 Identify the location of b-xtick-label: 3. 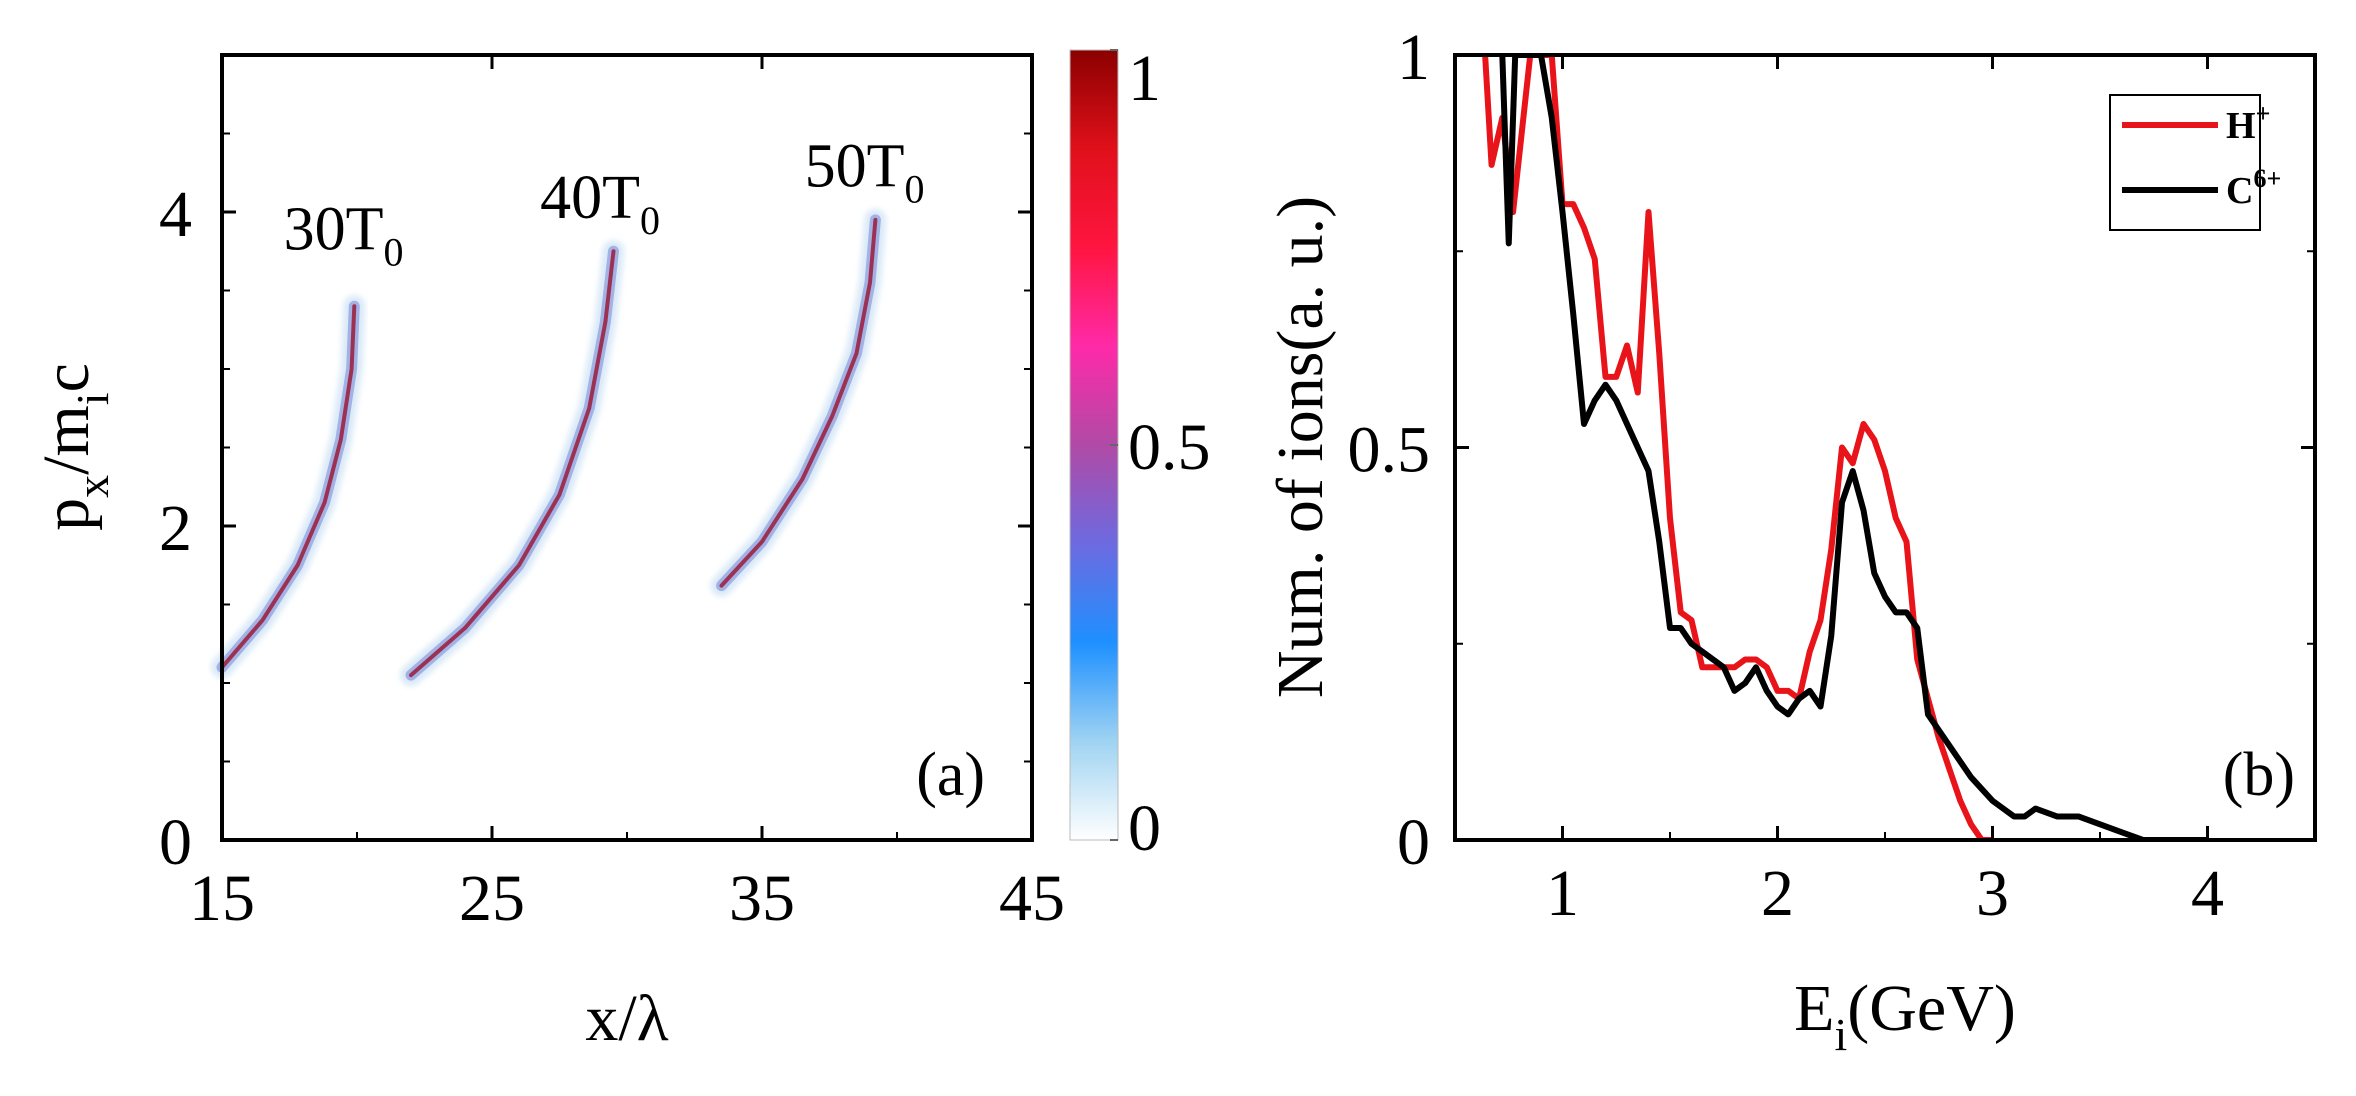
(1992, 893).